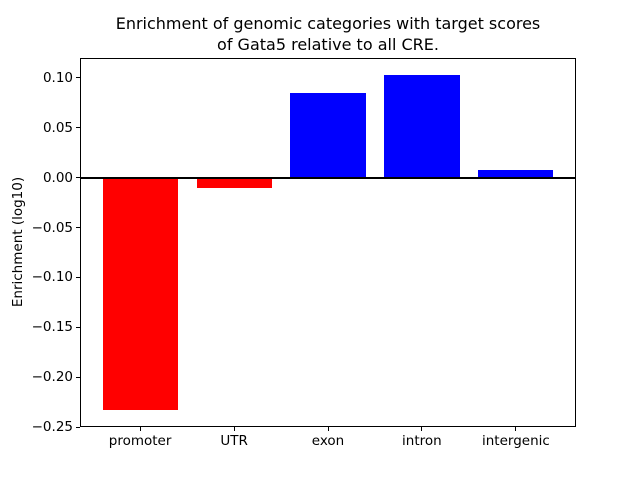  What do you see at coordinates (140, 294) in the screenshot?
I see `bar-promoter` at bounding box center [140, 294].